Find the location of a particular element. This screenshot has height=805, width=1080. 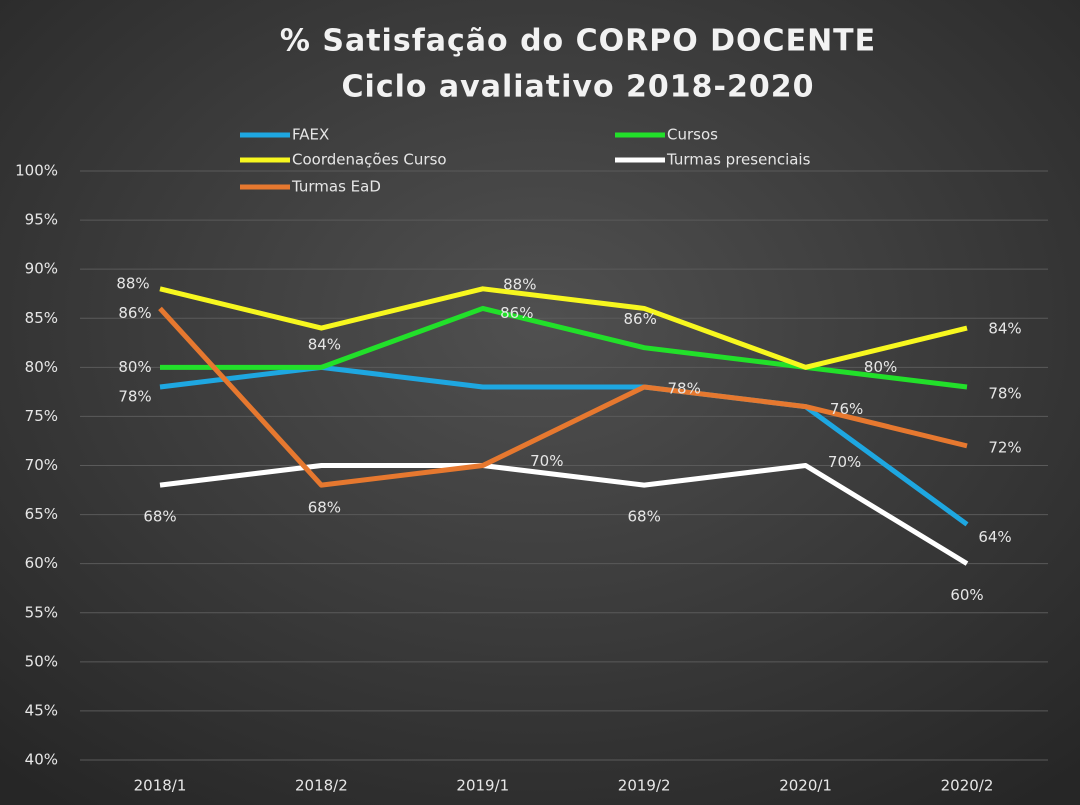

legend-label: Turmas EaD is located at coordinates (336, 187).